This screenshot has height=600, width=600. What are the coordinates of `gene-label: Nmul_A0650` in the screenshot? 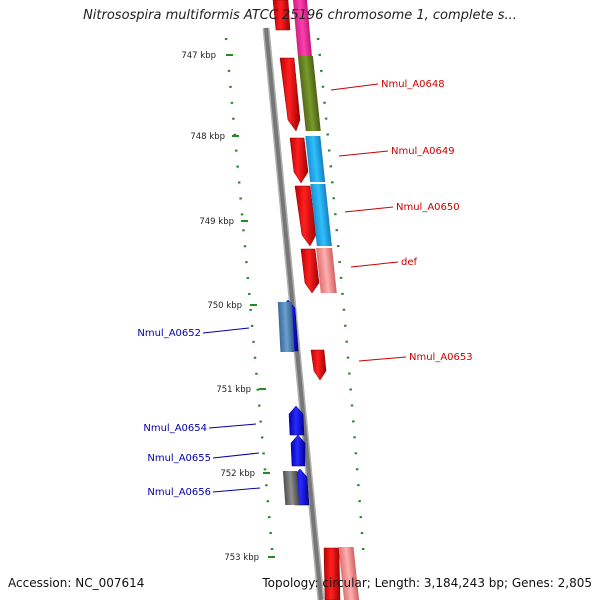 It's located at (428, 207).